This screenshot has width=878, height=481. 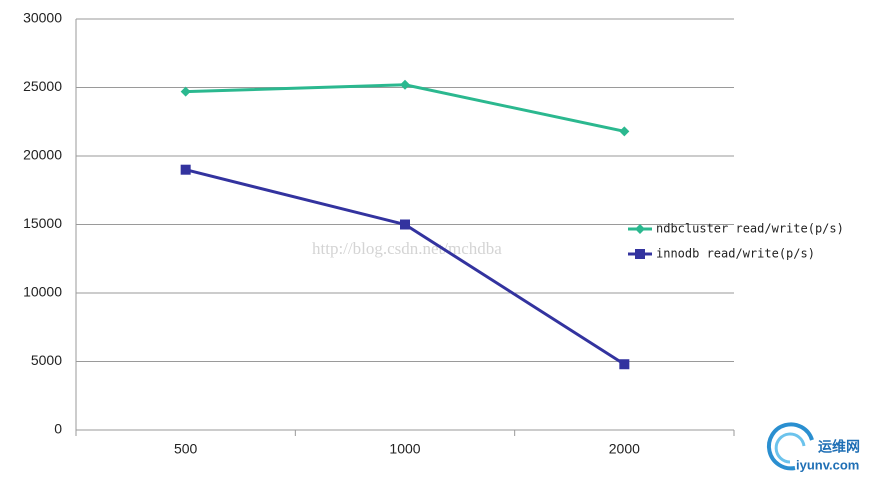 What do you see at coordinates (405, 108) in the screenshot?
I see `series-line` at bounding box center [405, 108].